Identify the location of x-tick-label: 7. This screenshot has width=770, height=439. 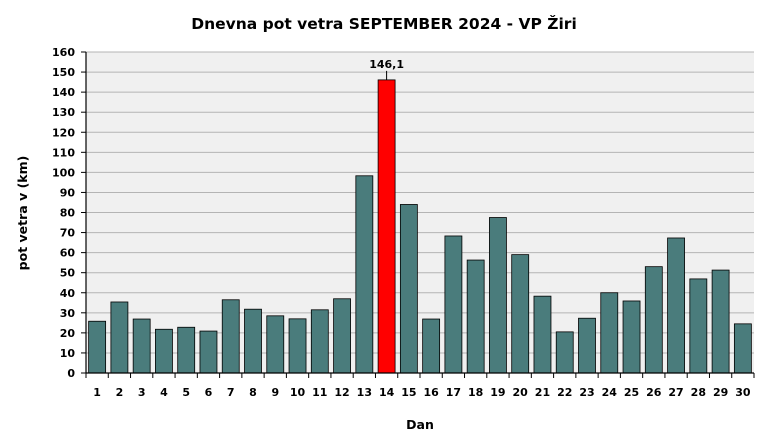
(231, 392).